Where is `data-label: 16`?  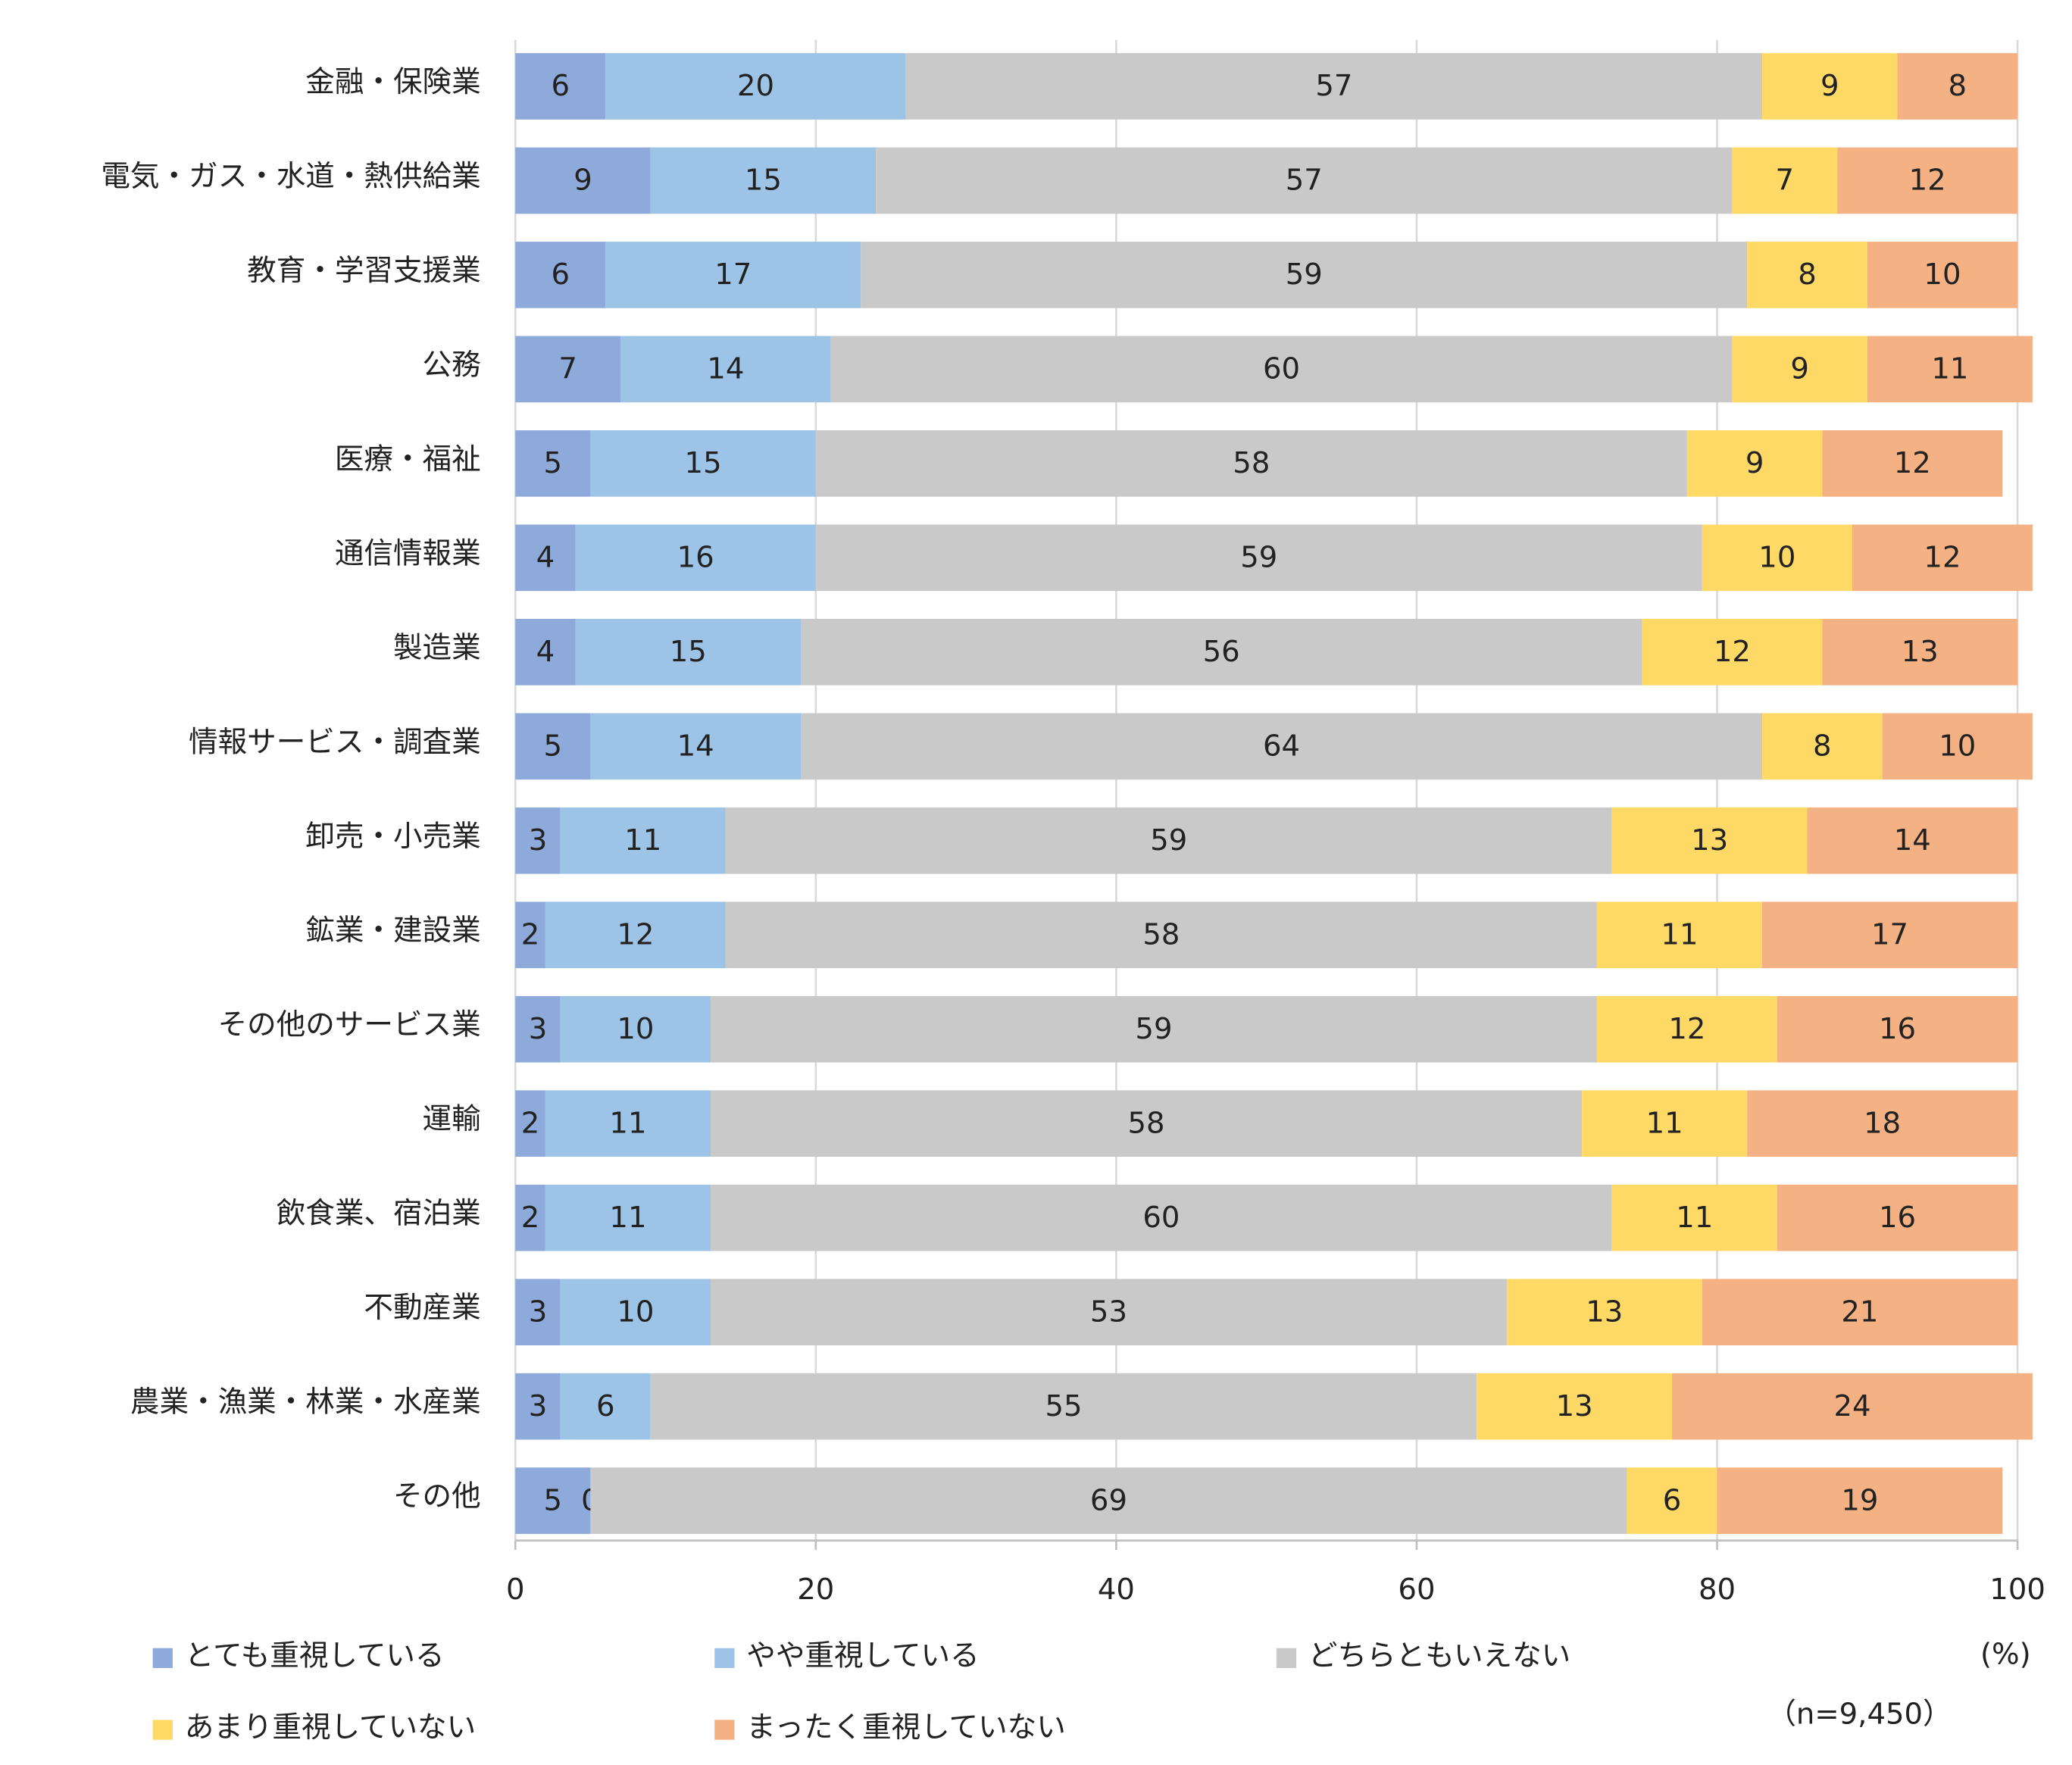
data-label: 16 is located at coordinates (1897, 1218).